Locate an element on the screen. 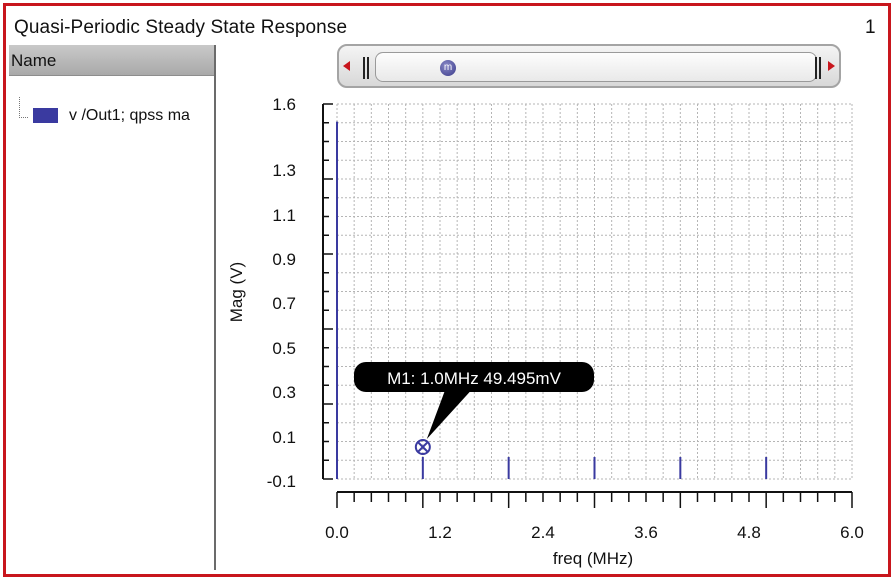 The width and height of the screenshot is (894, 579). marker-m1-cross is located at coordinates (423, 447).